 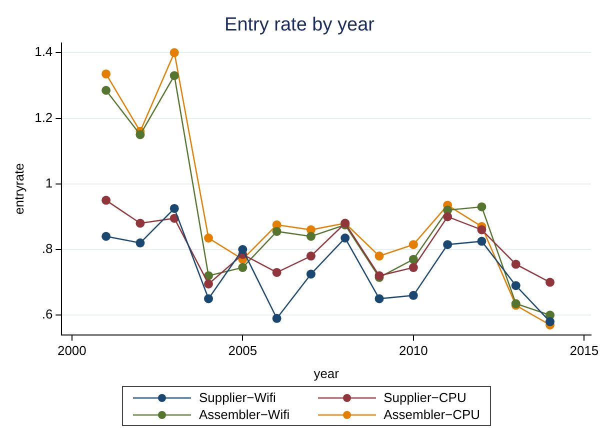 I want to click on y-tick-label: 1.2, so click(x=43, y=117).